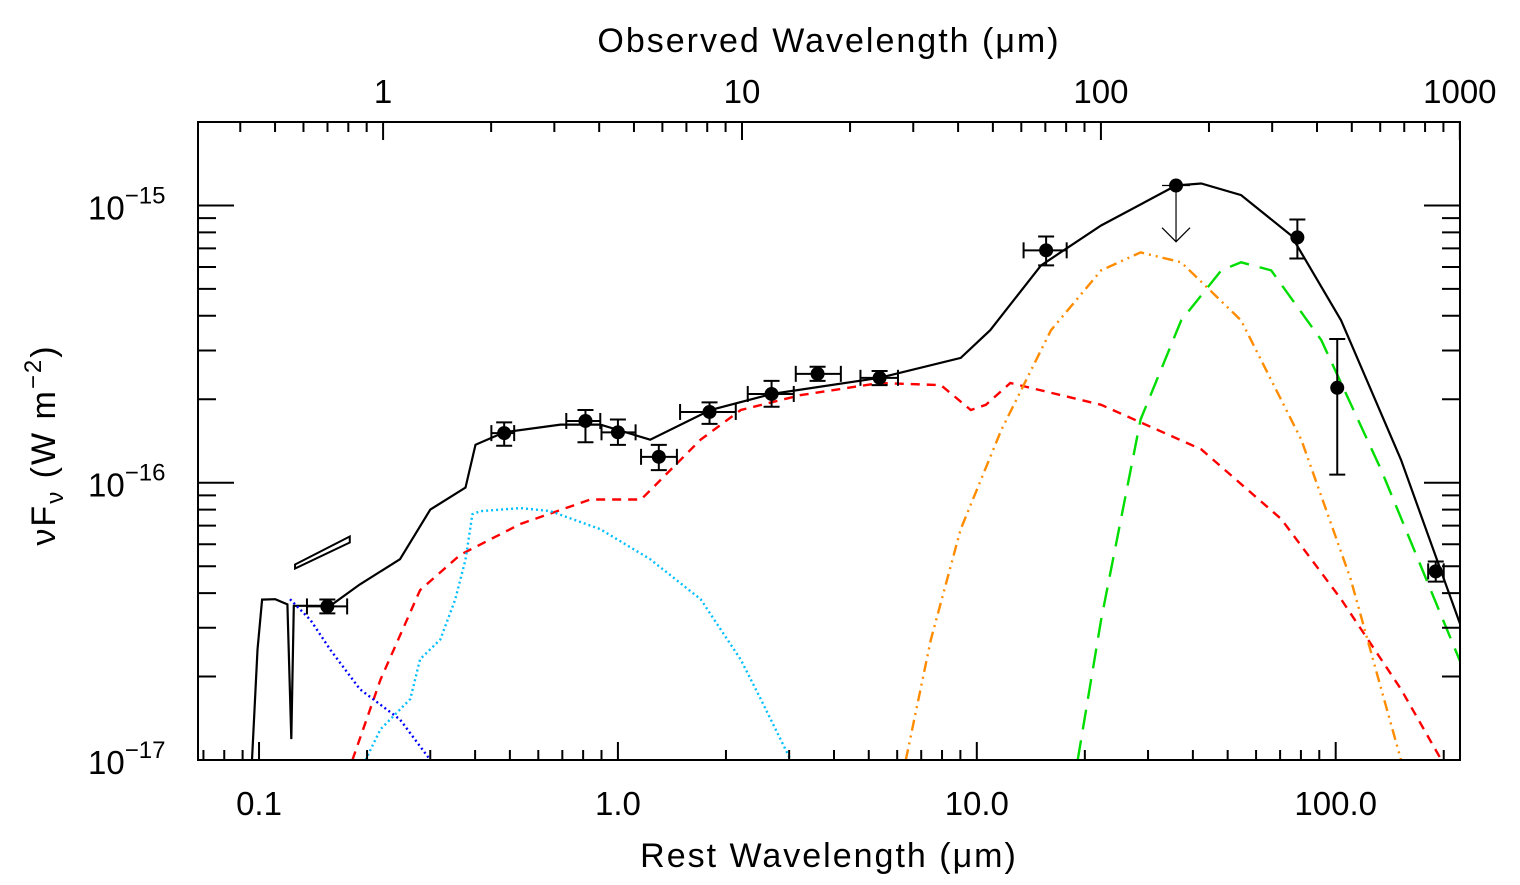 The height and width of the screenshot is (885, 1520). Describe the element at coordinates (1100, 91) in the screenshot. I see `top-x-tick-label: 100` at that location.